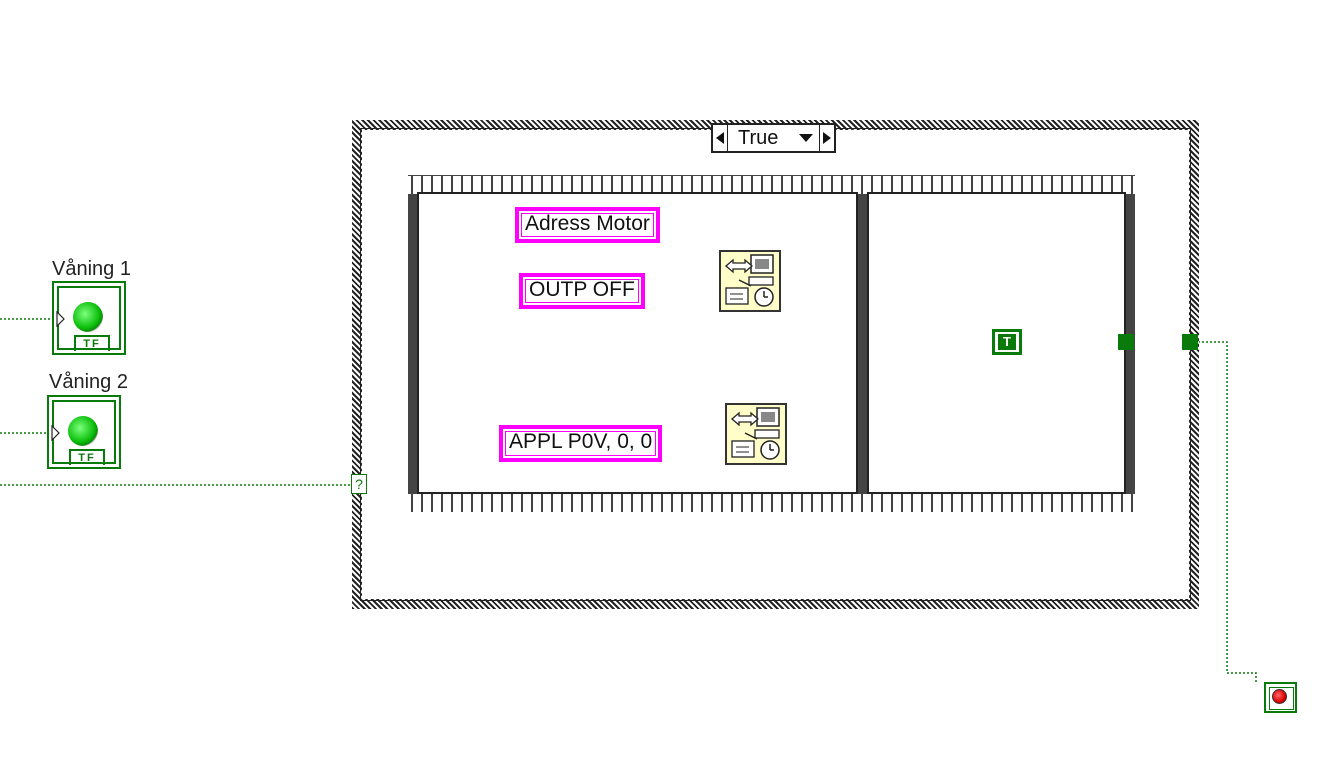 The height and width of the screenshot is (761, 1344). I want to click on previous-case-button, so click(720, 138).